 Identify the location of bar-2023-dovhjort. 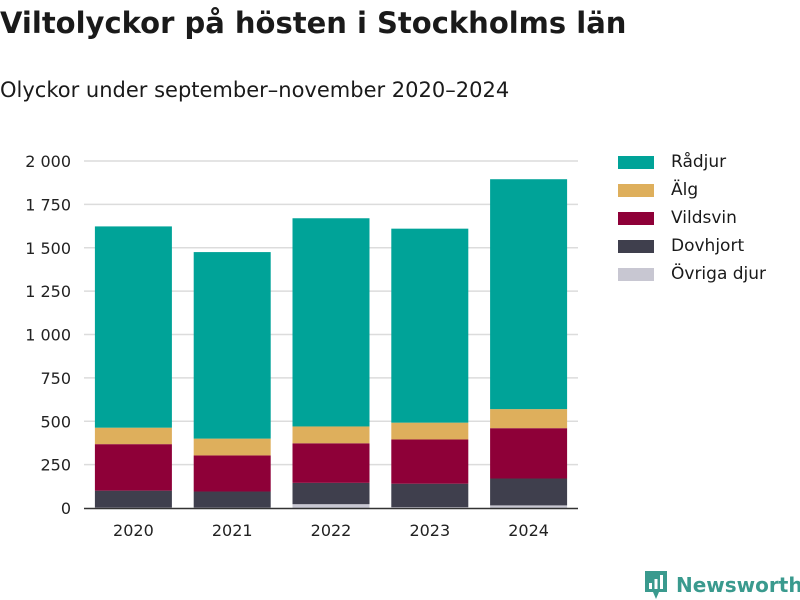
(430, 495).